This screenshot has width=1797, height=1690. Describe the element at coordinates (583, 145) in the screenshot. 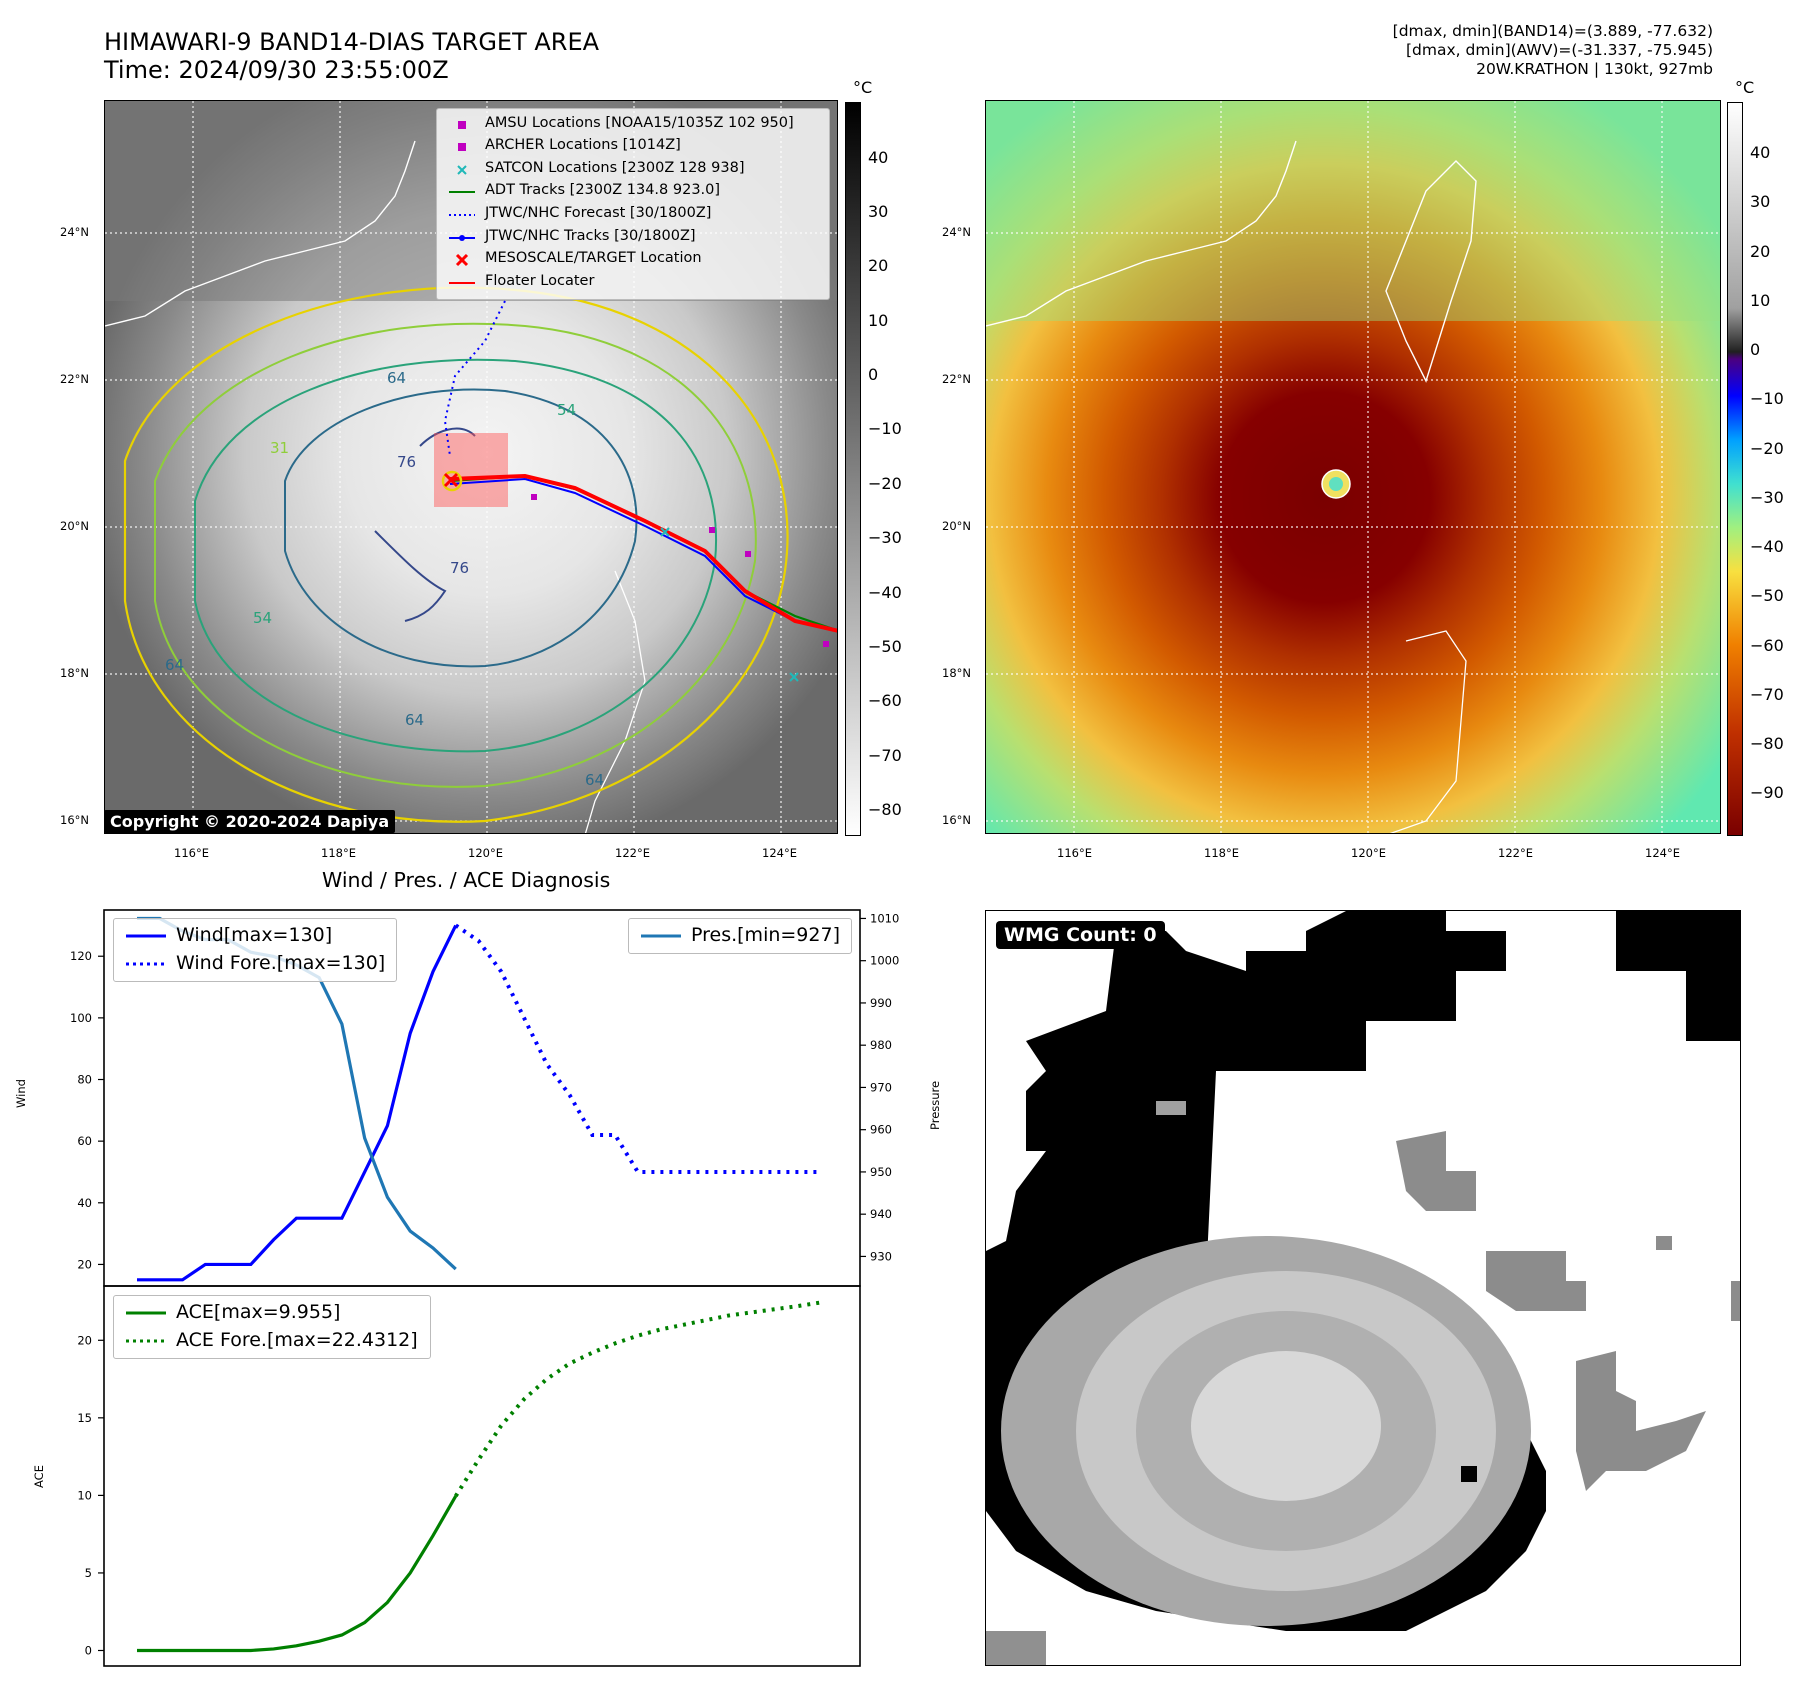

I see `legend-label: ARCHER Locations [1014Z]` at that location.